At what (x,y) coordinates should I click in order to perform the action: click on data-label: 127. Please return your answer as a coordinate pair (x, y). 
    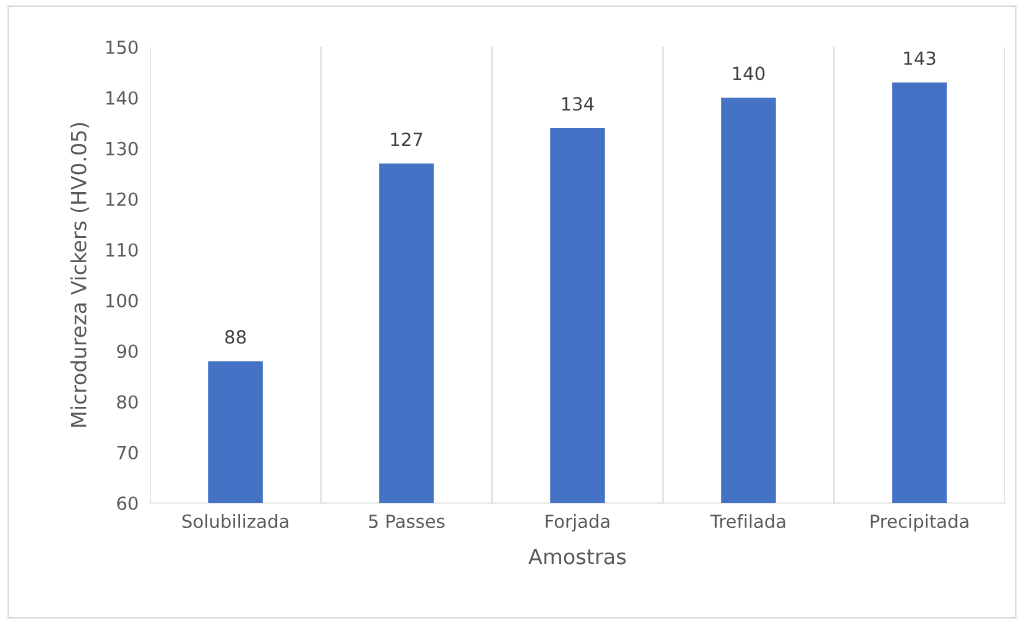
    Looking at the image, I should click on (407, 139).